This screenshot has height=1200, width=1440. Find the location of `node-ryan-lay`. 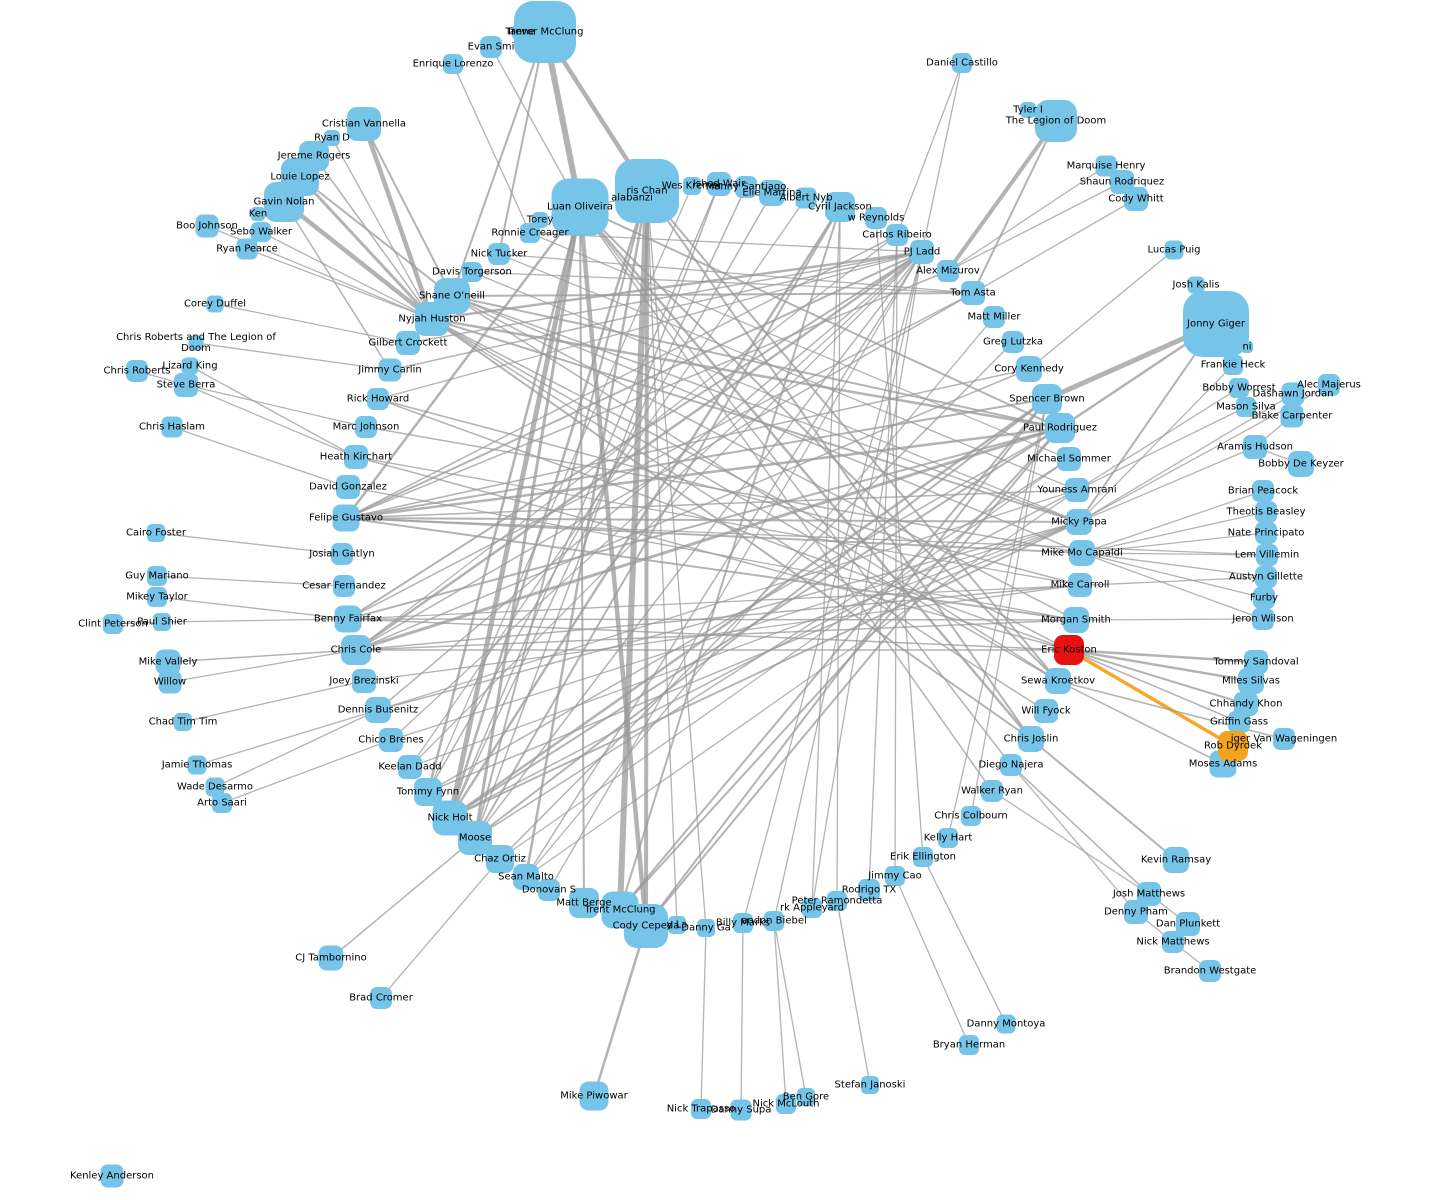

node-ryan-lay is located at coordinates (677, 925).